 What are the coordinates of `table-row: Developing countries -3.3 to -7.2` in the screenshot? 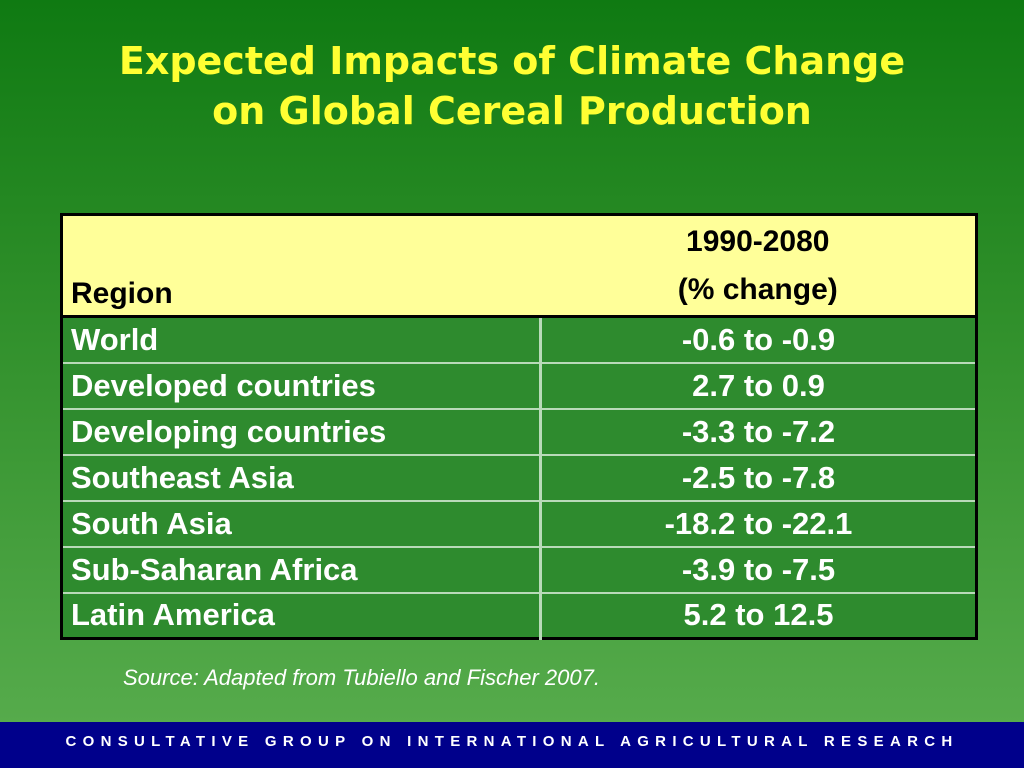 It's located at (519, 431).